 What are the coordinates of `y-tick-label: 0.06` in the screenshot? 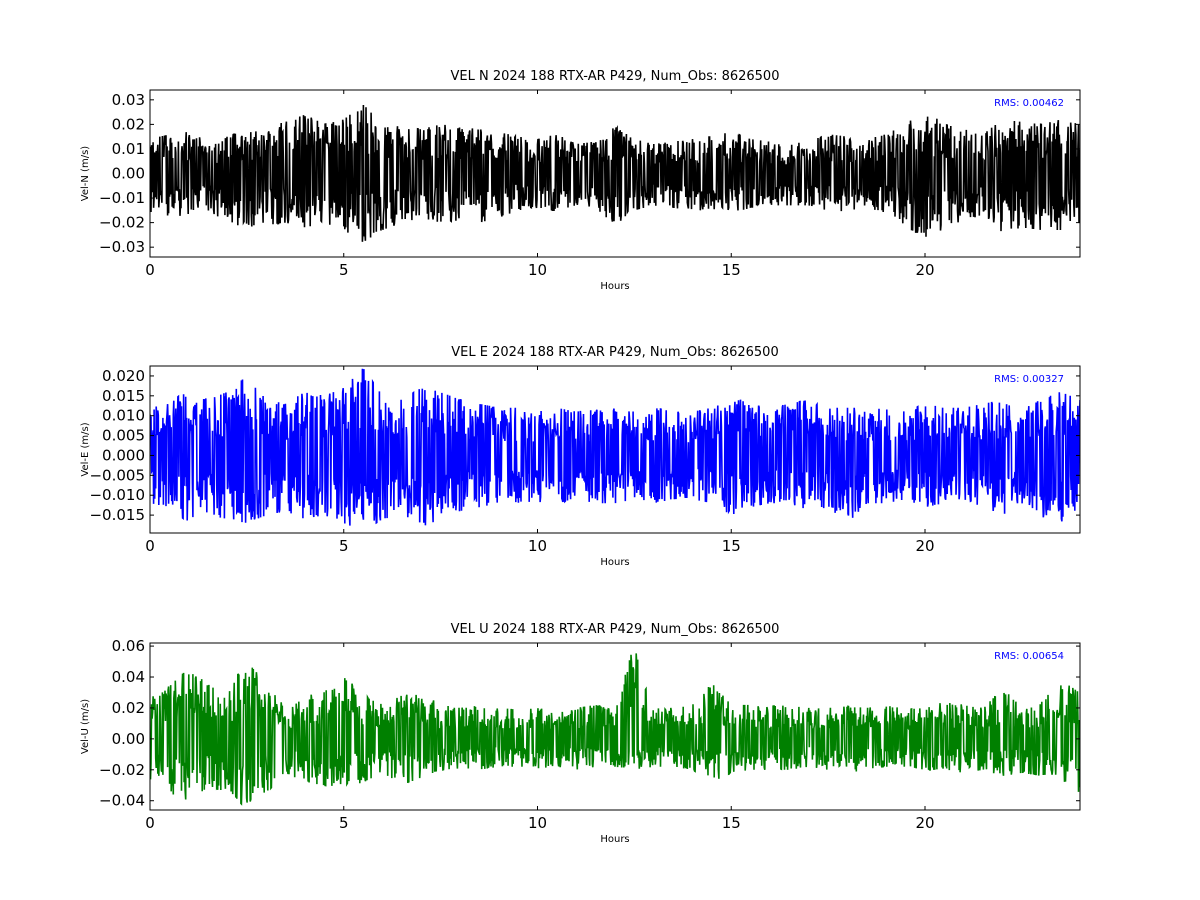 It's located at (128, 646).